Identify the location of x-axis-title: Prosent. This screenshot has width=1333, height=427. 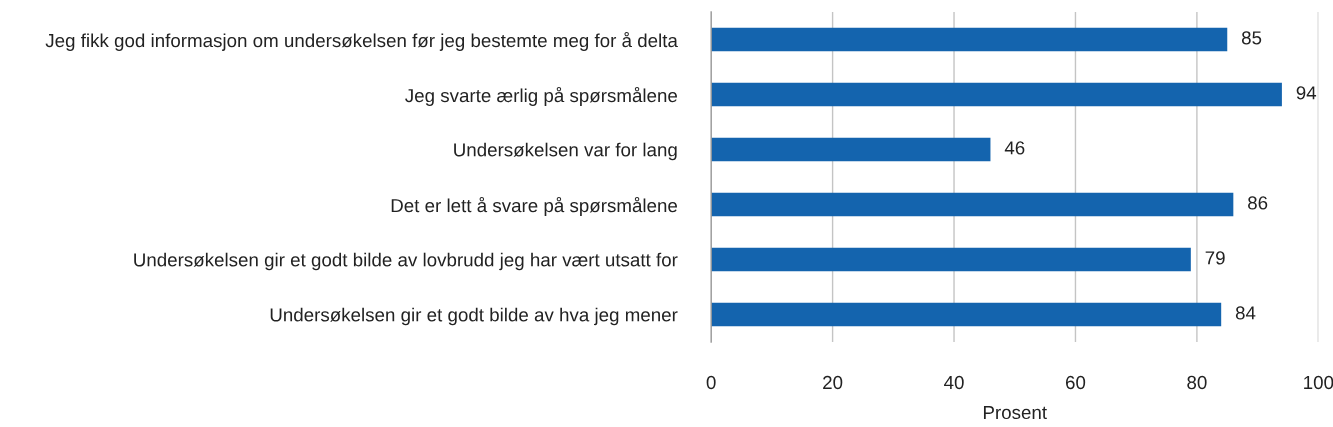
(1015, 413).